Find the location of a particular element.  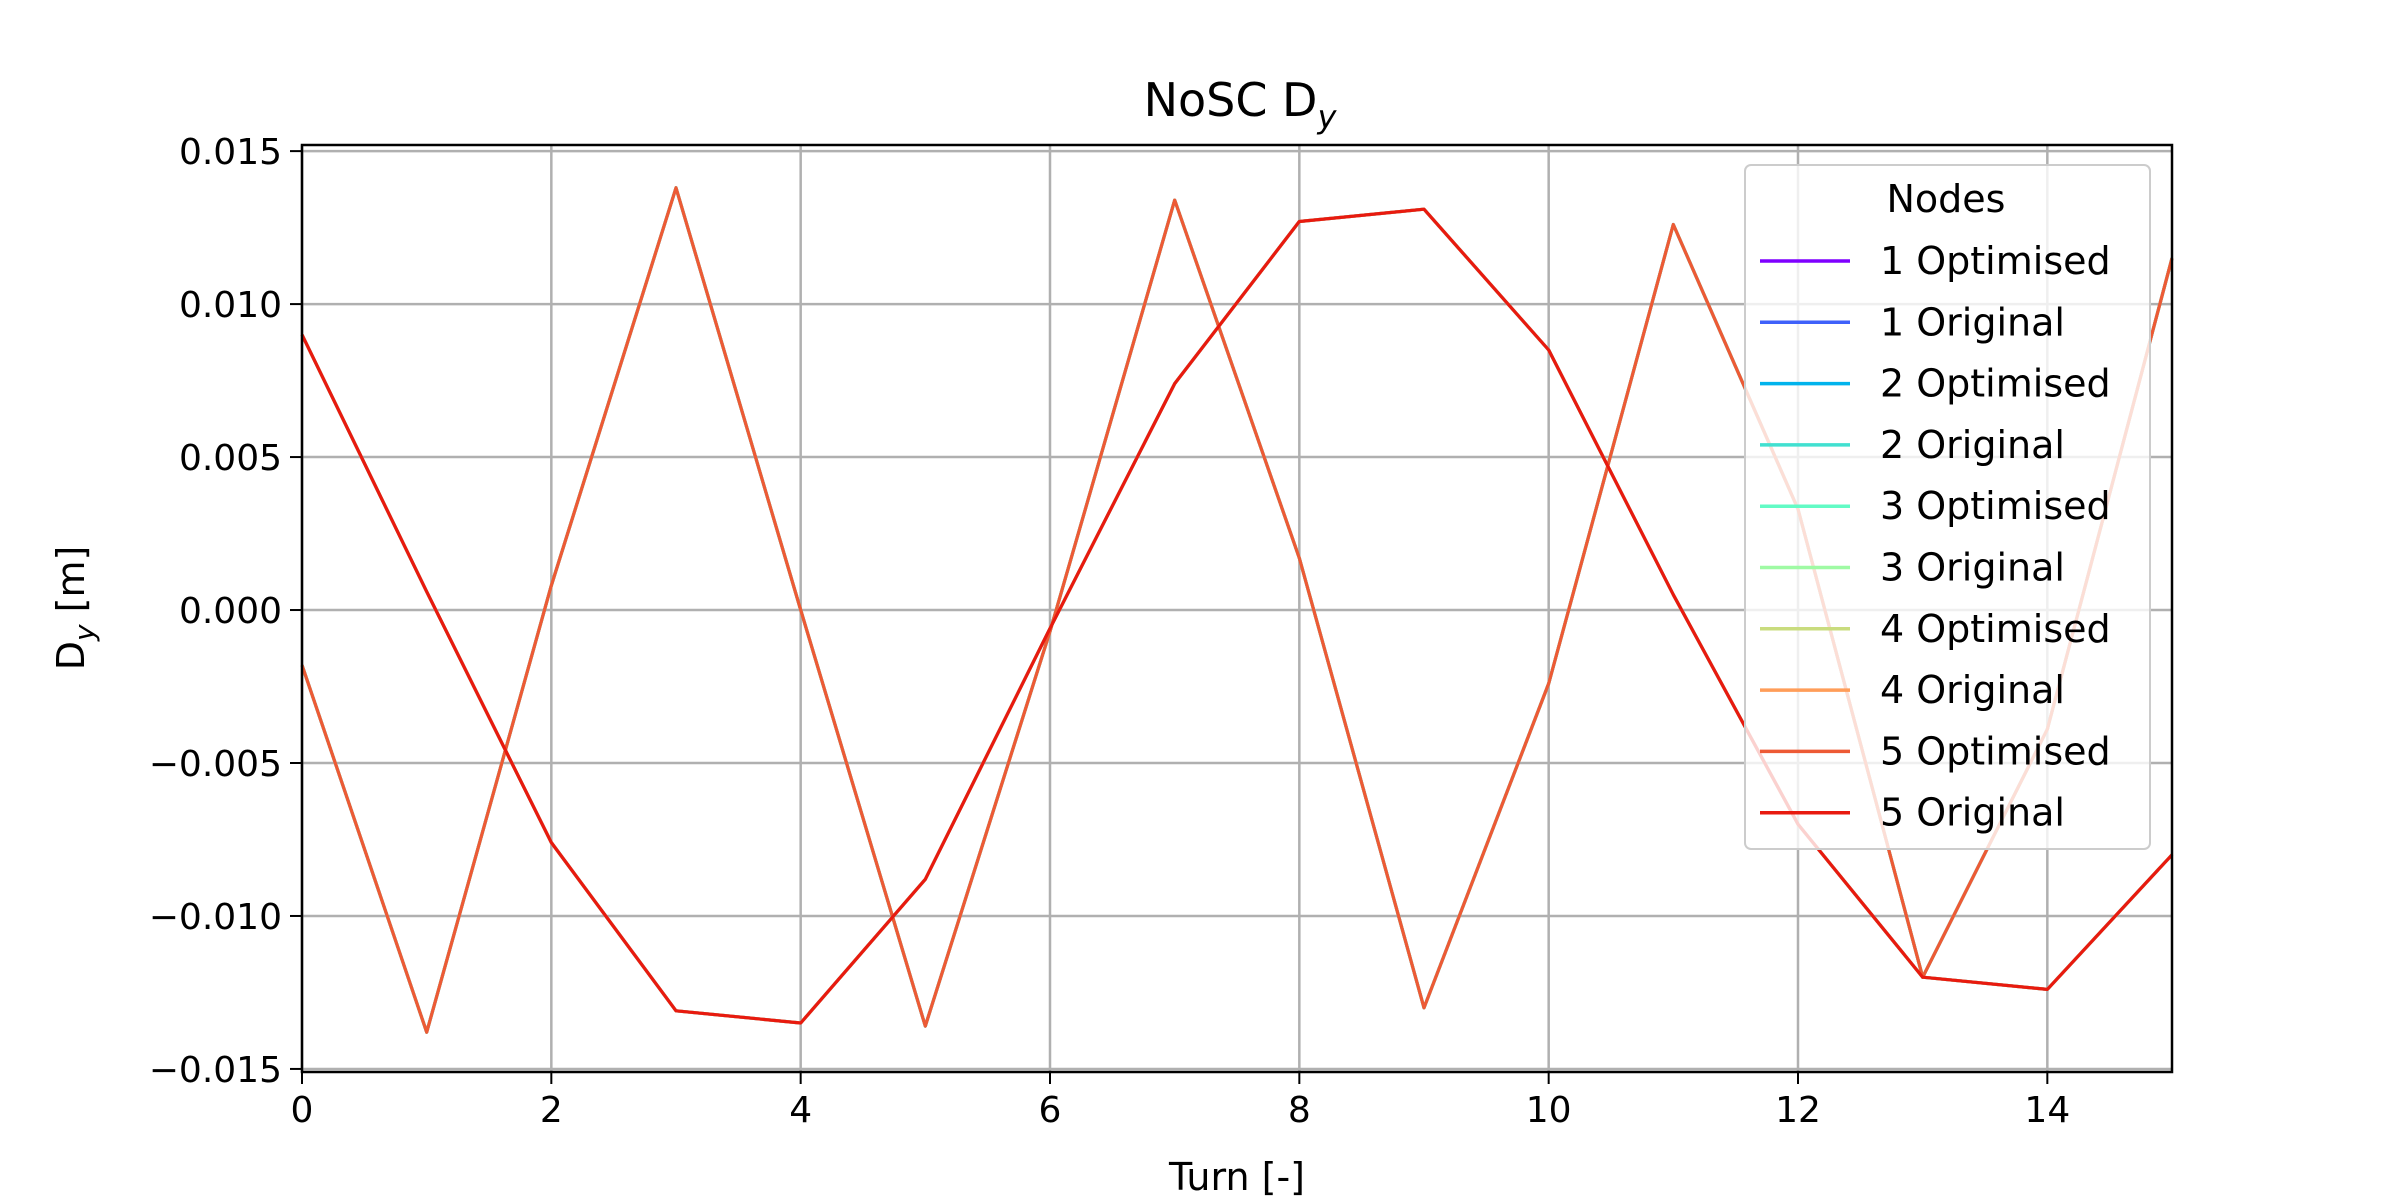

x-tick-label: 8 is located at coordinates (1299, 1110).